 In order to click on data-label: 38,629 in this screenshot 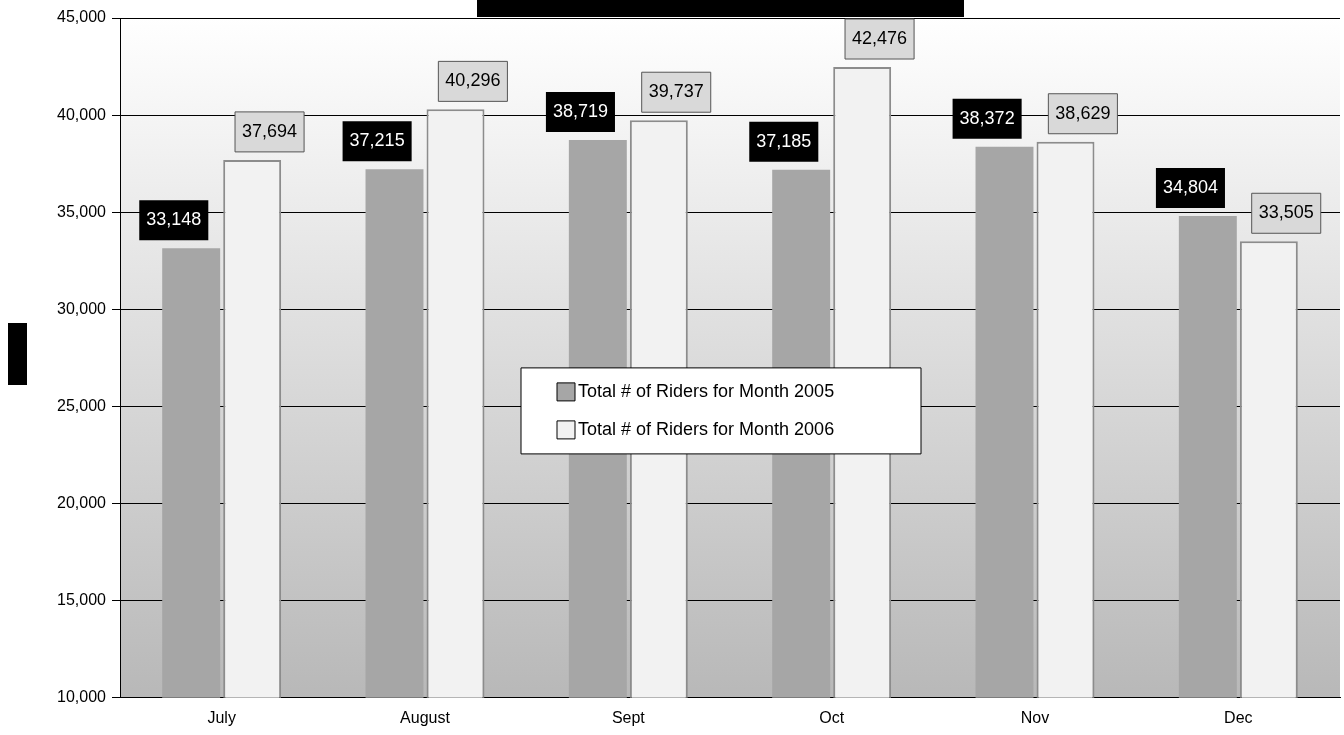, I will do `click(1083, 112)`.